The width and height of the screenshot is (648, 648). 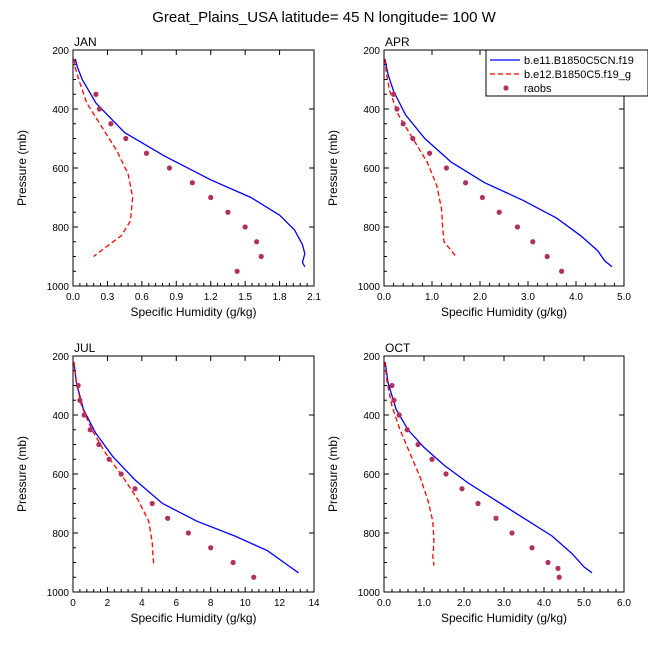 I want to click on x-tick-label: 1.2, so click(x=211, y=297).